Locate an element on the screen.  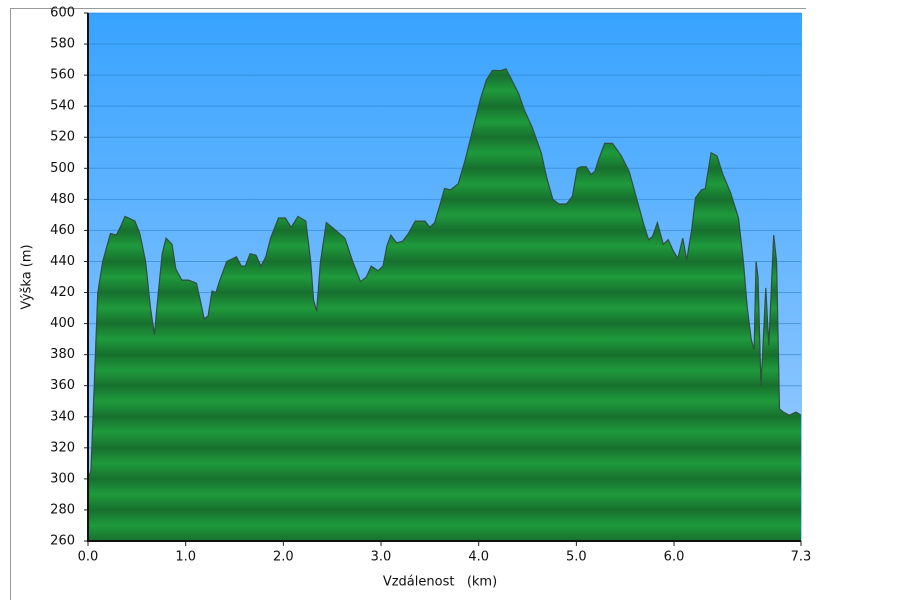
x-tick-label: 3.0 is located at coordinates (381, 557).